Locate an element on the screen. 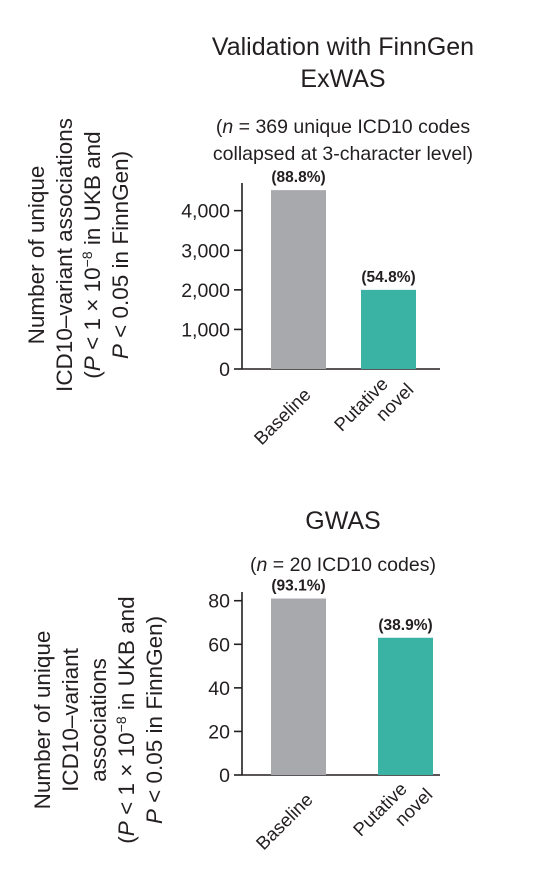 The height and width of the screenshot is (877, 550). chart-title-line: ExWAS is located at coordinates (342, 79).